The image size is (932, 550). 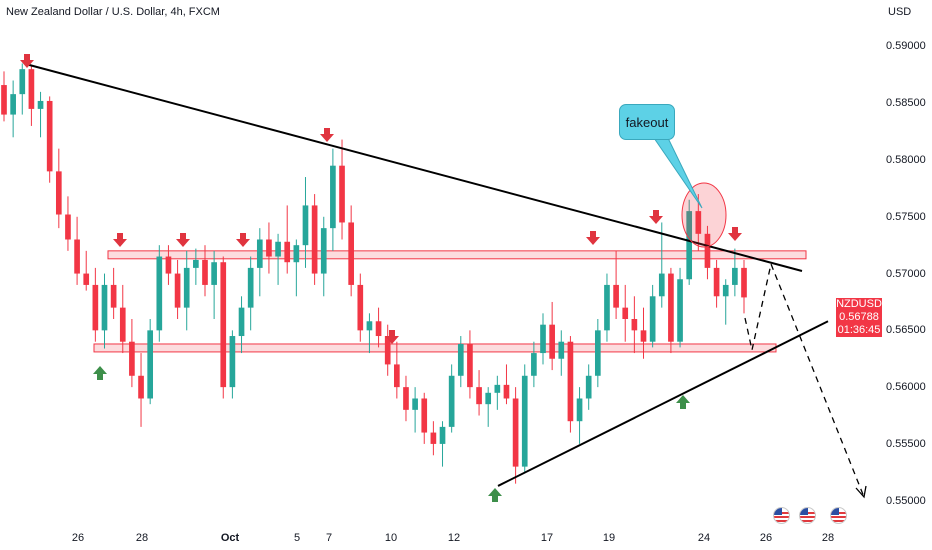 What do you see at coordinates (906, 330) in the screenshot?
I see `y-tick-label: 0.56500` at bounding box center [906, 330].